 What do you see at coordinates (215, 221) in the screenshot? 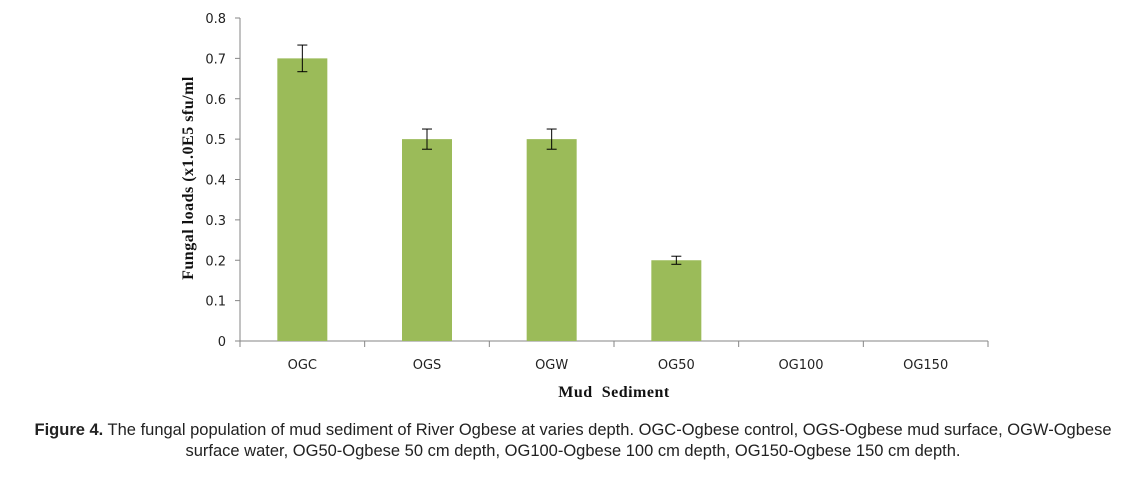
I see `y-tick-label: 0.3` at bounding box center [215, 221].